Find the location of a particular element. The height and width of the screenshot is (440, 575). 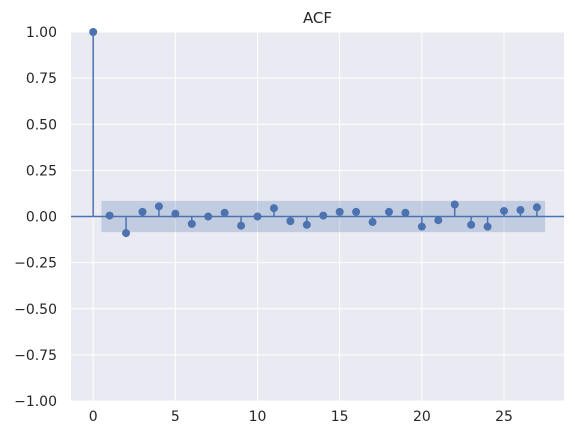

y-tick-labels: −1.00 −0.75 −0.50 −0.25 0.00 0.25 0.50 0.75 1.00 is located at coordinates (35, 217).